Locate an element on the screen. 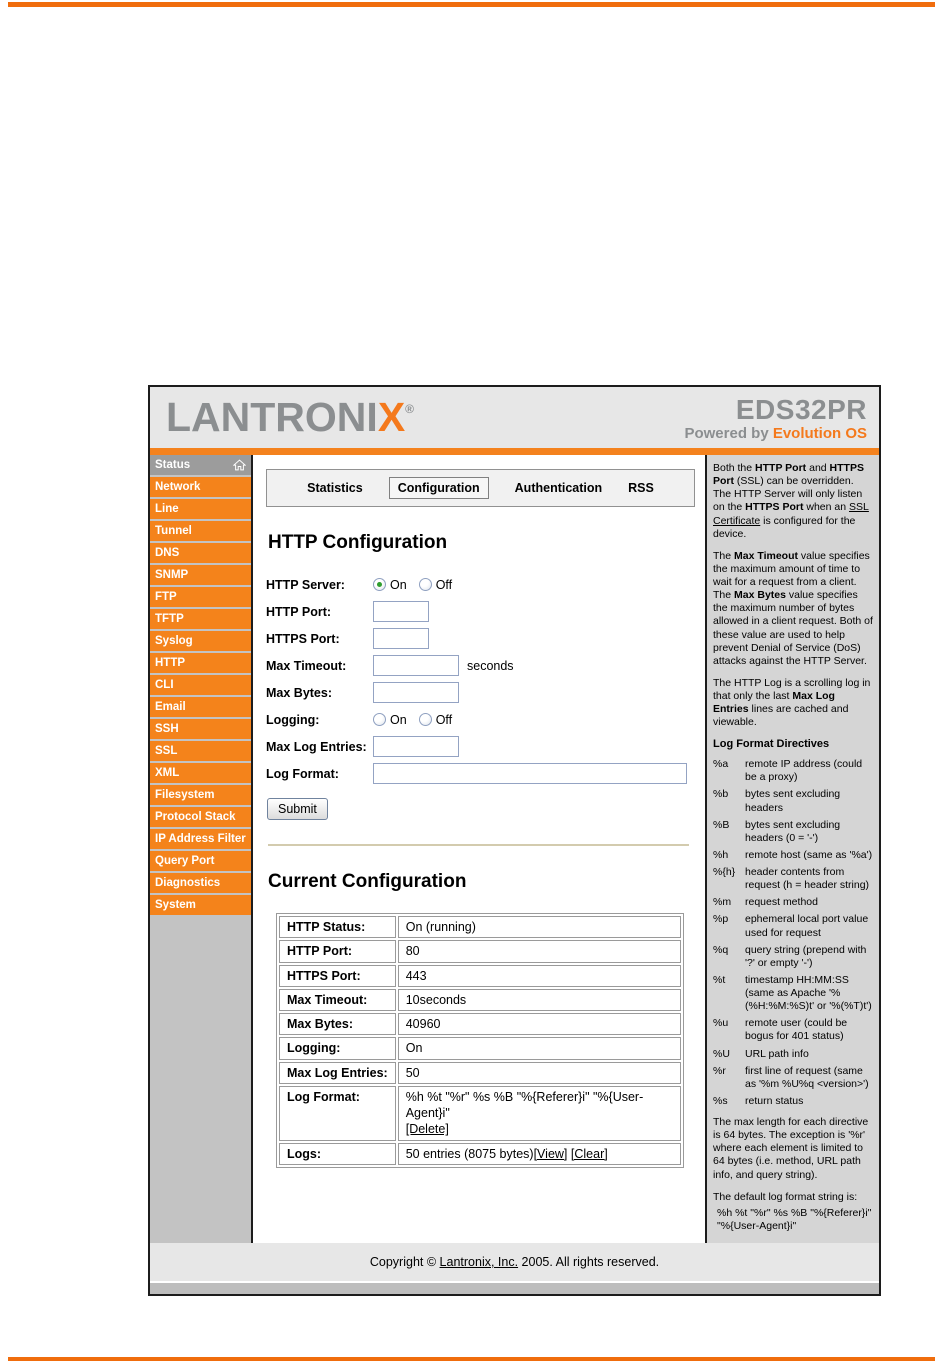 Image resolution: width=944 pixels, height=1366 pixels. row-value: 50 is located at coordinates (539, 1072).